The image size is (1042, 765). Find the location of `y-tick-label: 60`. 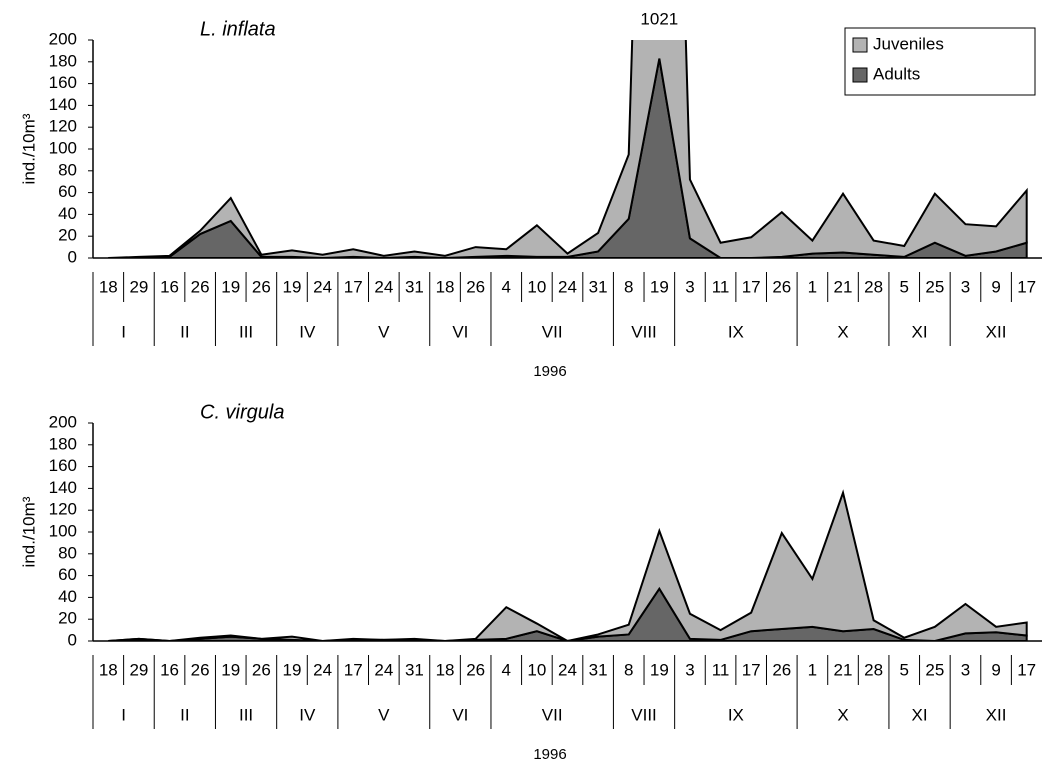

y-tick-label: 60 is located at coordinates (67, 574).